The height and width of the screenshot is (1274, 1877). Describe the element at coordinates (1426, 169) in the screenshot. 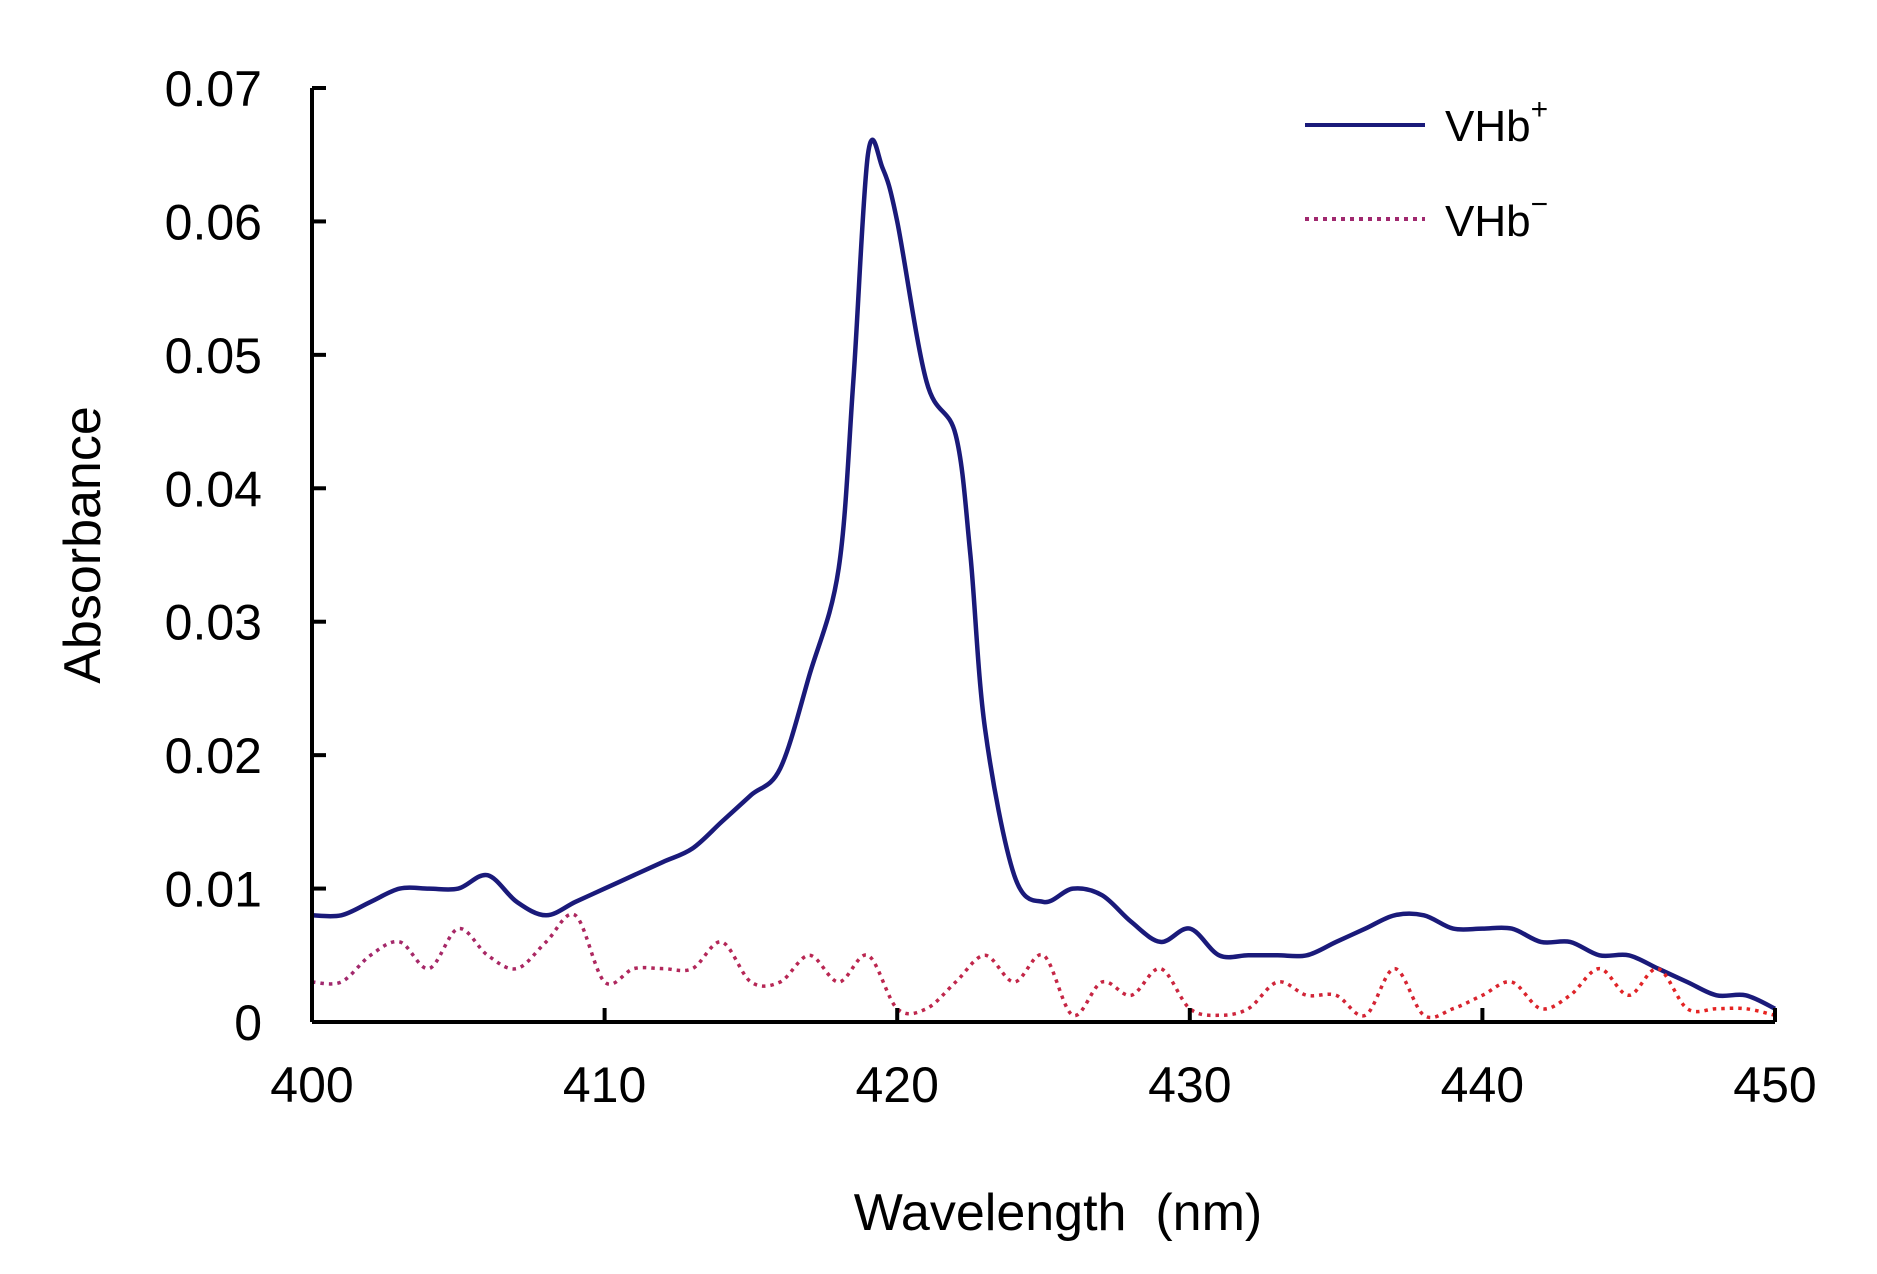

I see `legend: VHb+ VHb−` at that location.